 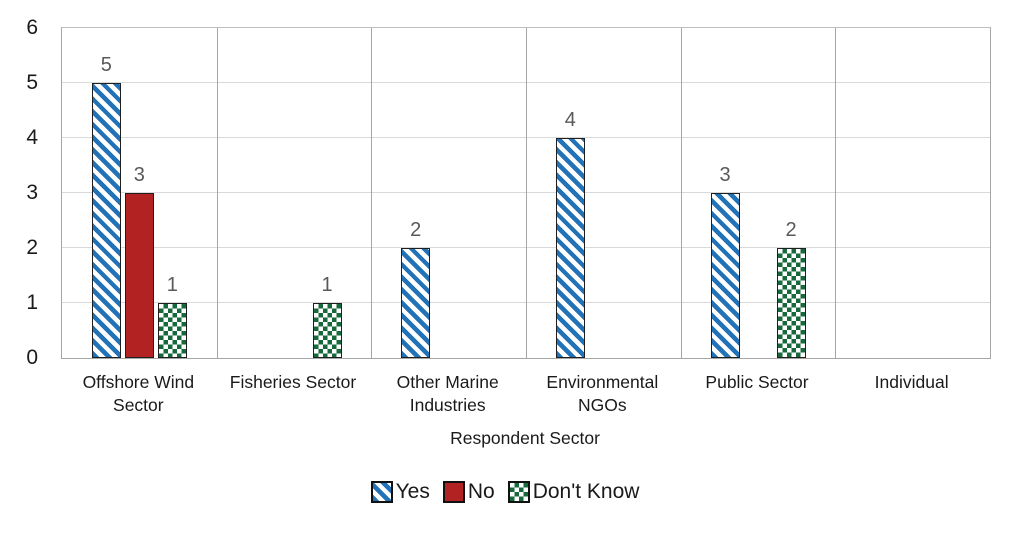 What do you see at coordinates (447, 393) in the screenshot?
I see `category-label: Other Marine Industries` at bounding box center [447, 393].